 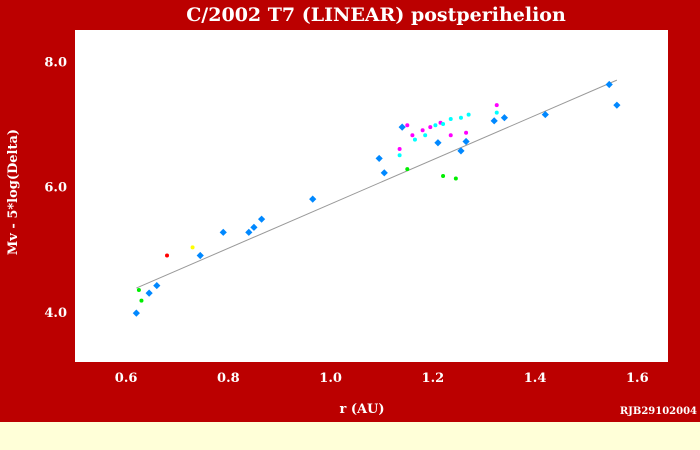 I want to click on y-tick-label: 4.0, so click(x=55, y=313).